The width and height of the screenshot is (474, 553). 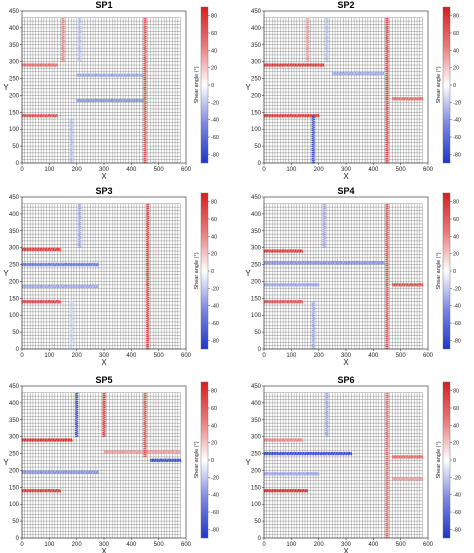 What do you see at coordinates (22, 170) in the screenshot?
I see `x-tick-label: 0` at bounding box center [22, 170].